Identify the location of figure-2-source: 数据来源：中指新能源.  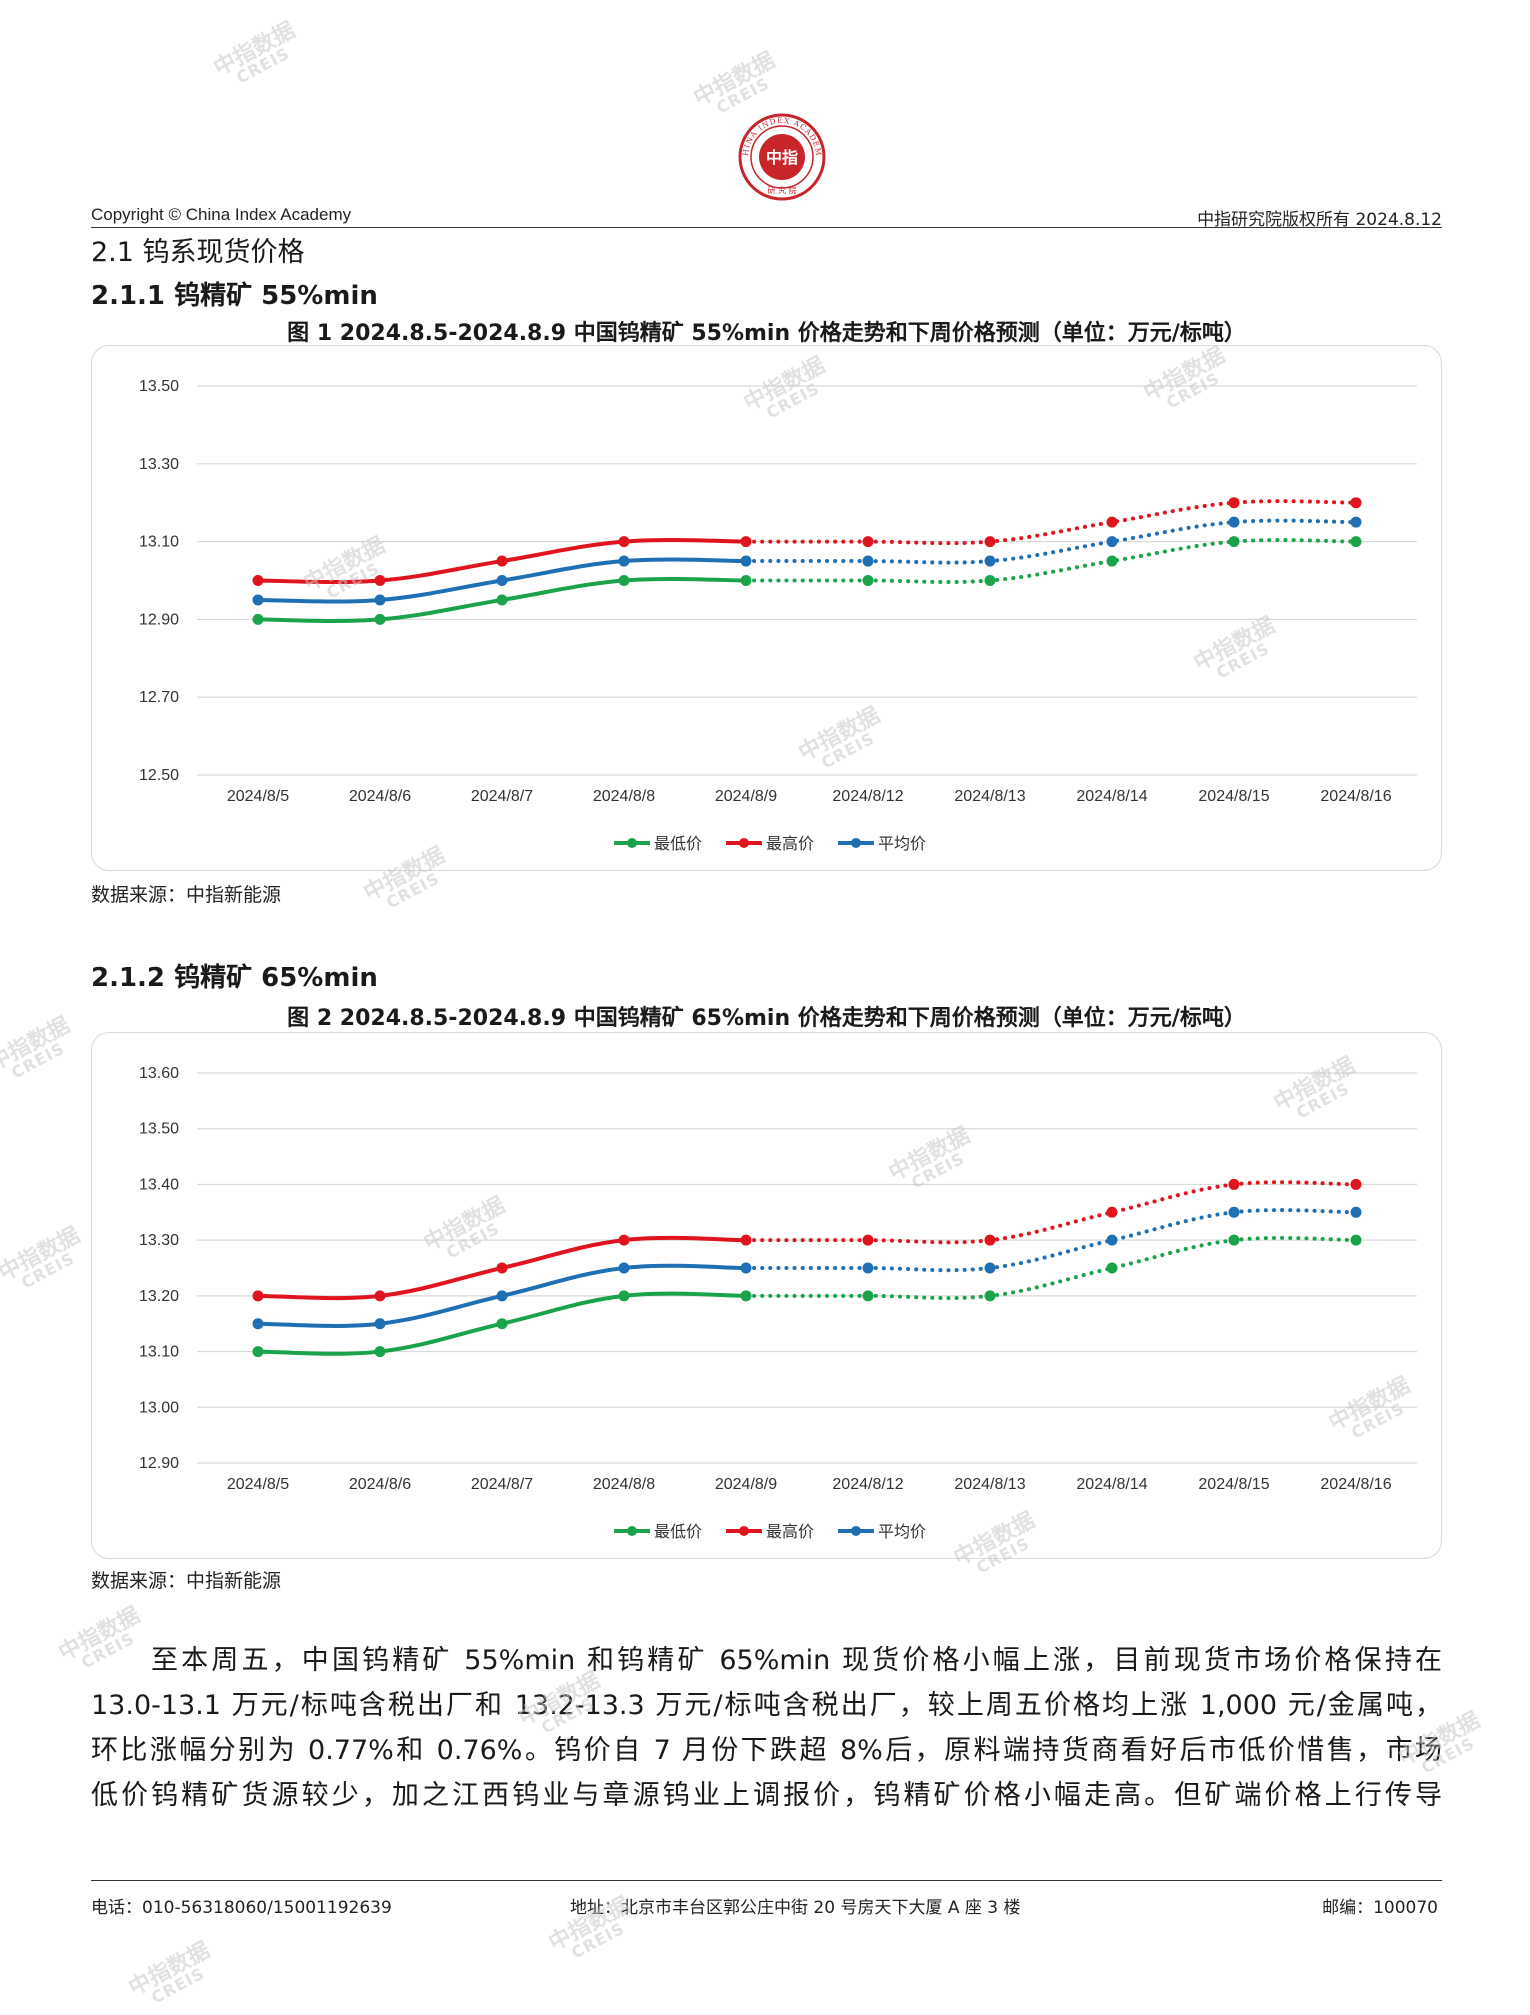
(186, 1581).